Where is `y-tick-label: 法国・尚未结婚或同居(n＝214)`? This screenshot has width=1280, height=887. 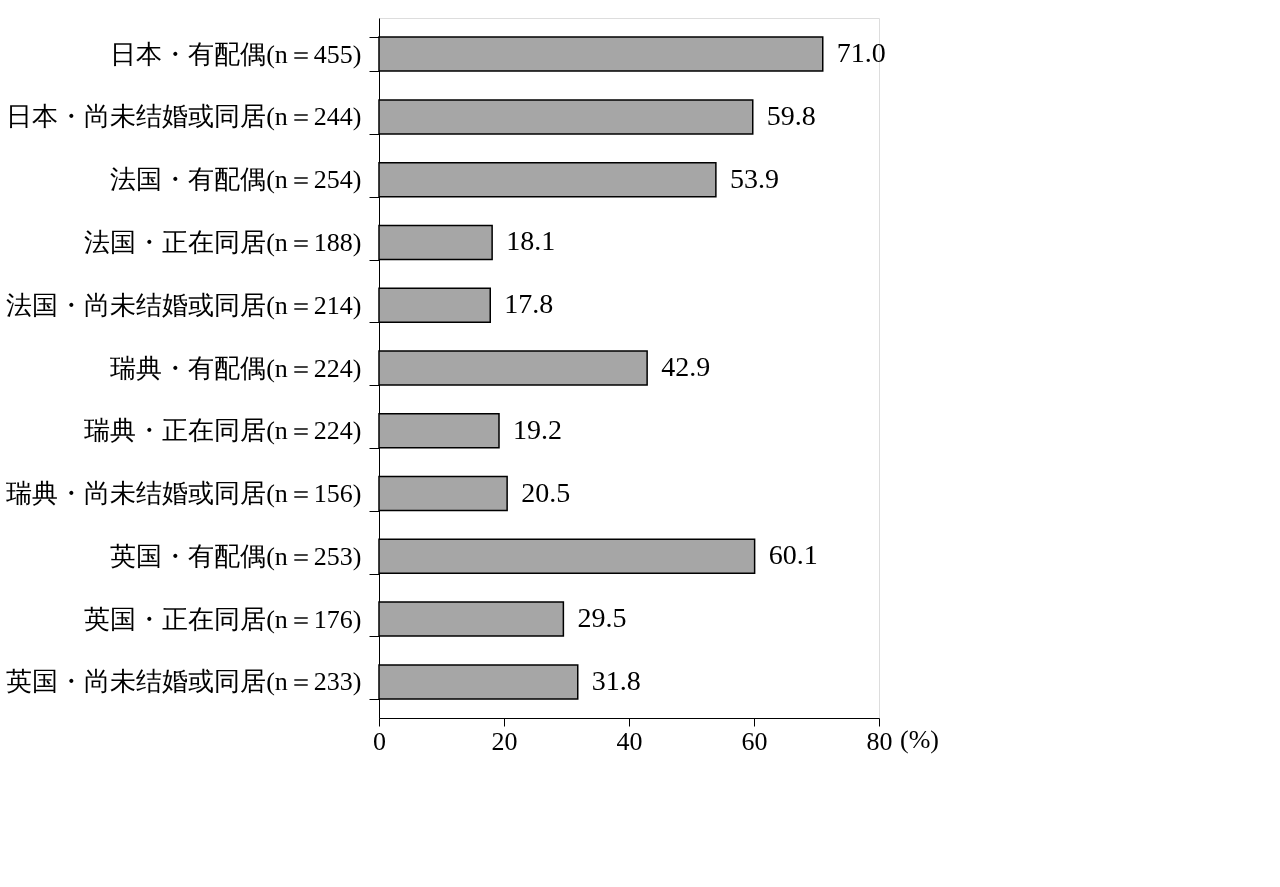
y-tick-label: 法国・尚未结婚或同居(n＝214) is located at coordinates (184, 305).